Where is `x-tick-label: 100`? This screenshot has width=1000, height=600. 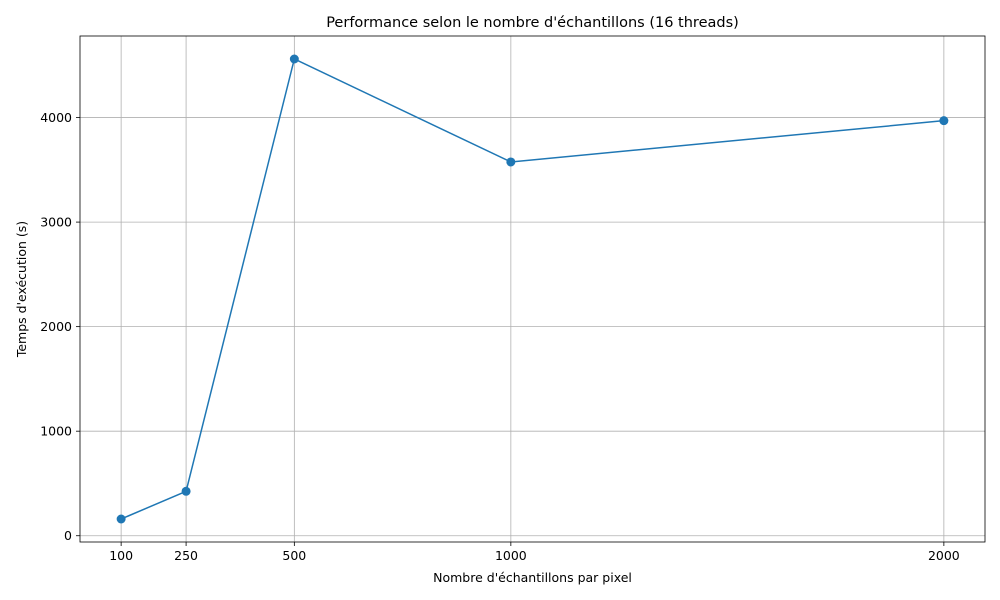
x-tick-label: 100 is located at coordinates (121, 555).